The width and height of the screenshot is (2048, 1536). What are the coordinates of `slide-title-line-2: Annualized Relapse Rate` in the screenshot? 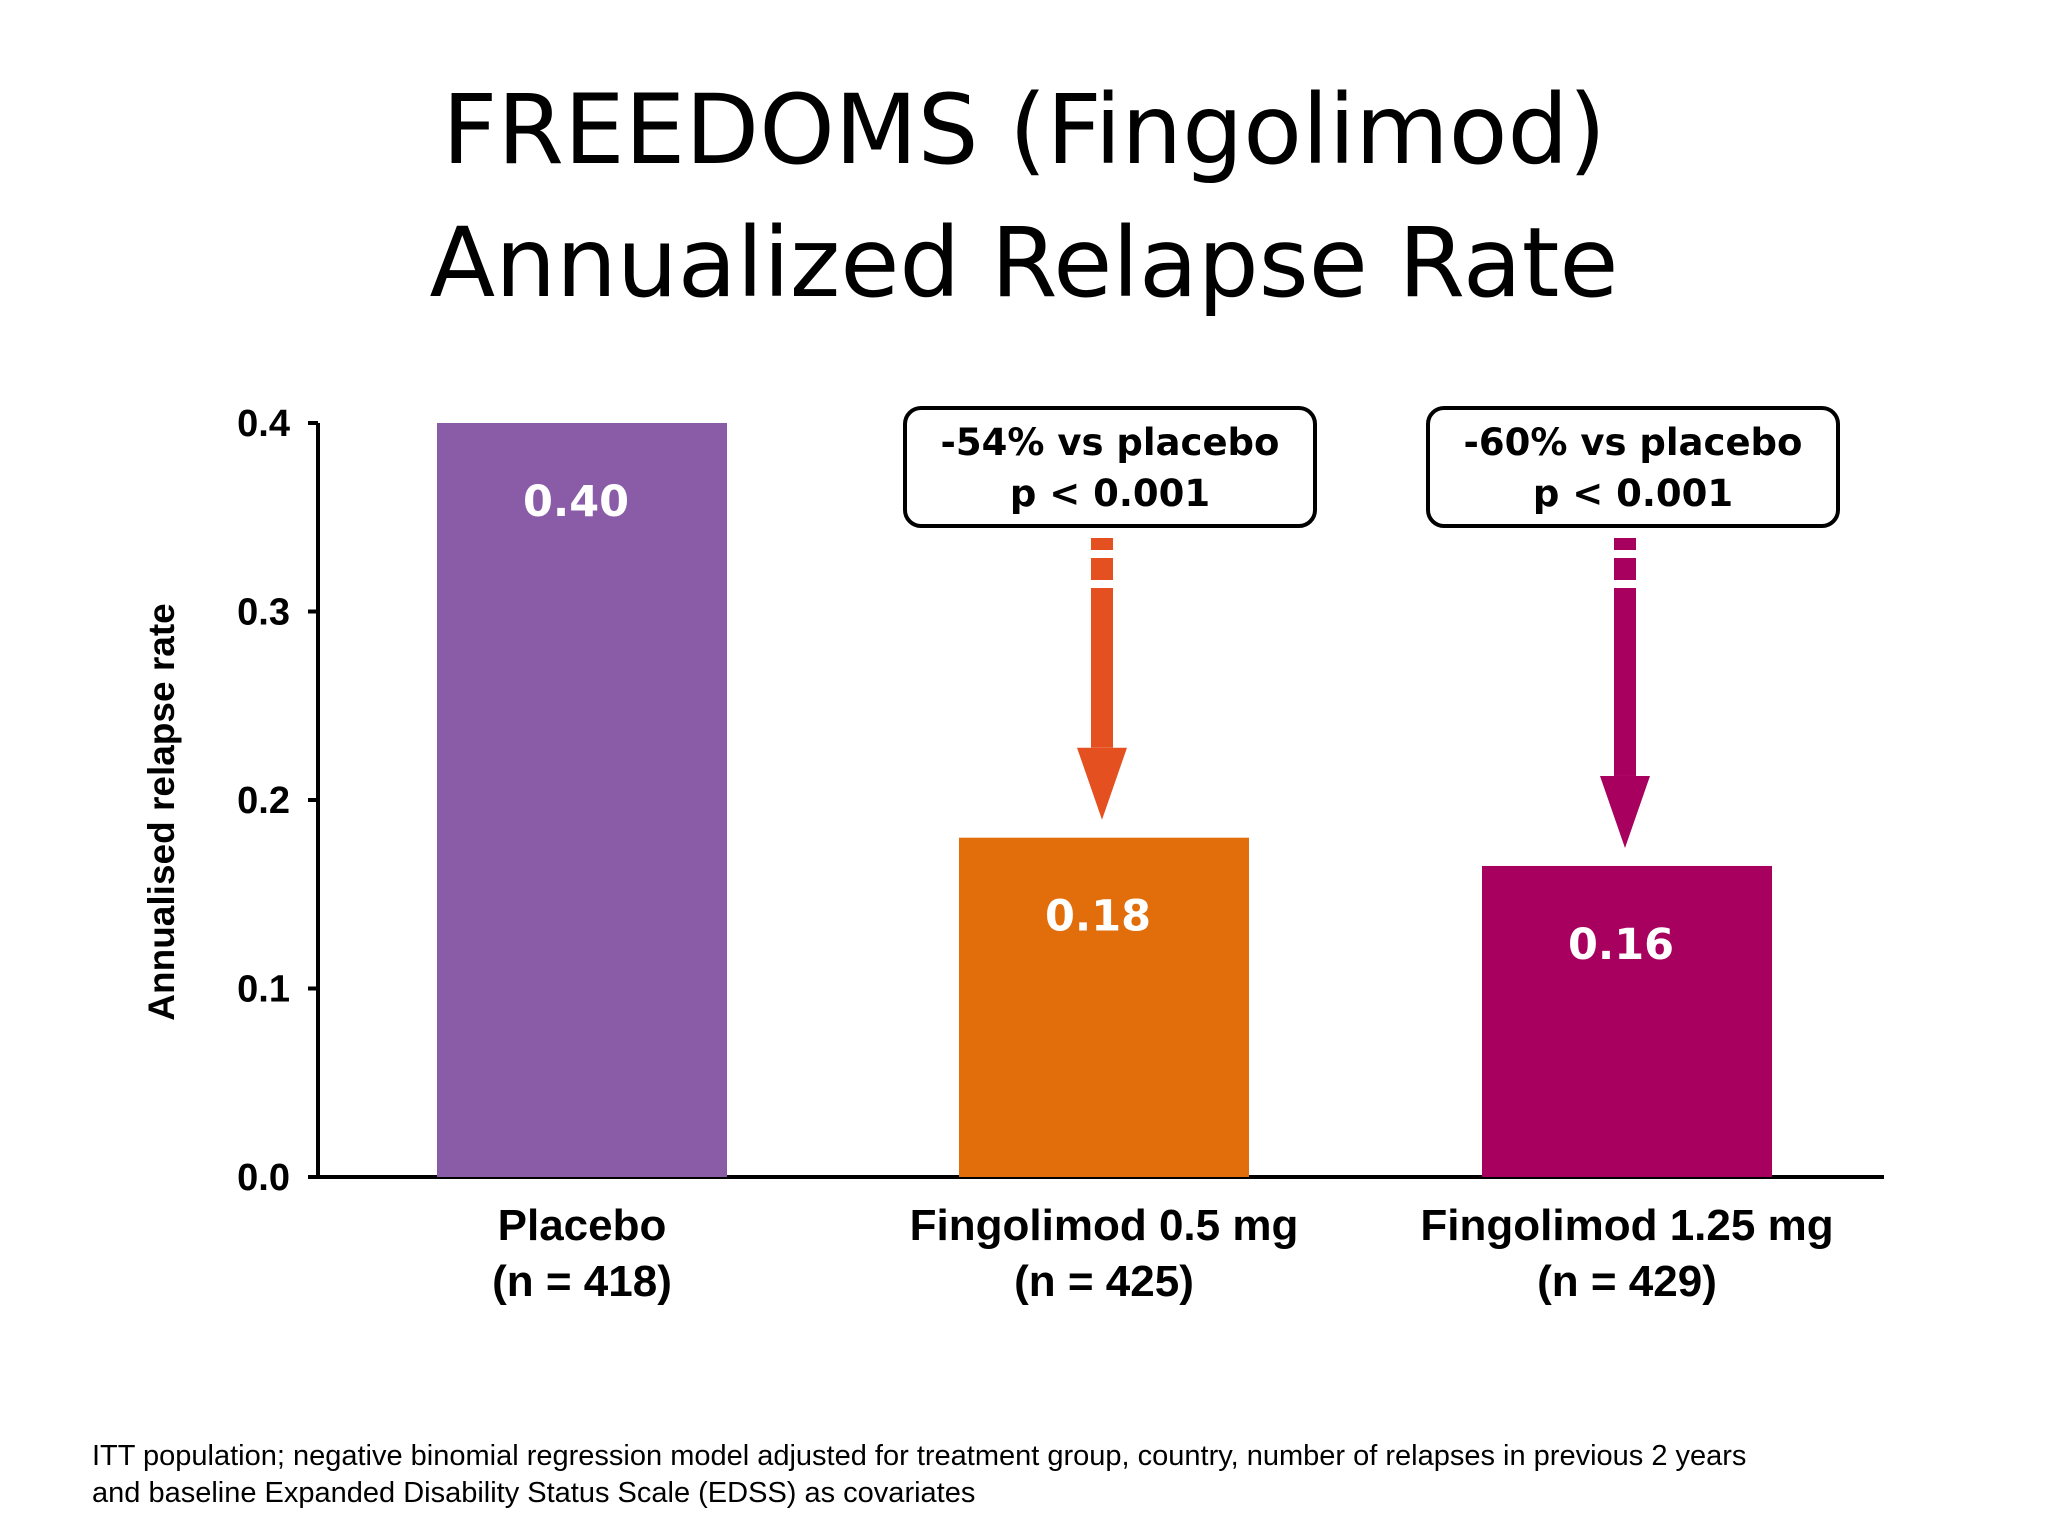 It's located at (1024, 263).